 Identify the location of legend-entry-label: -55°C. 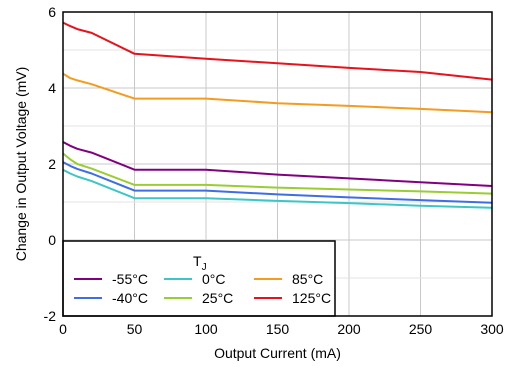
(130, 279).